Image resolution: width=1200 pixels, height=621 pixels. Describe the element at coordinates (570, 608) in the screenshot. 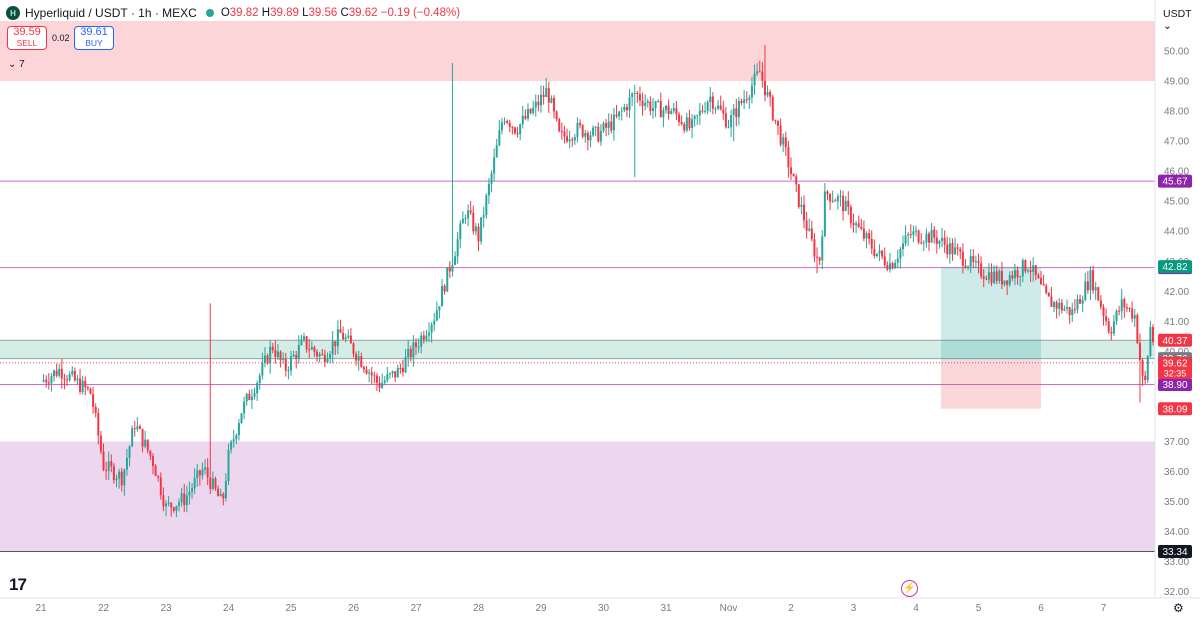

I see `time-axis: 21 22 23 24 25 26 27 28 29 30 31 Nov 2 3 4 5 6 7` at that location.